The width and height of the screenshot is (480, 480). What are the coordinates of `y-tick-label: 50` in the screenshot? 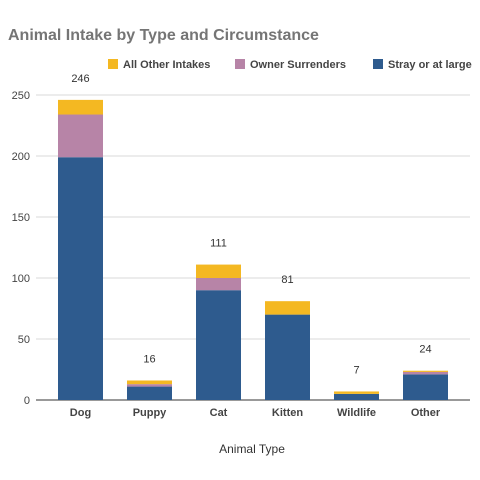 It's located at (24, 340).